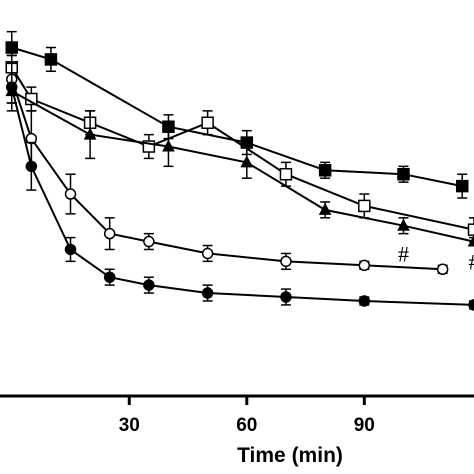  I want to click on annotation-layer: ##, so click(436, 257).